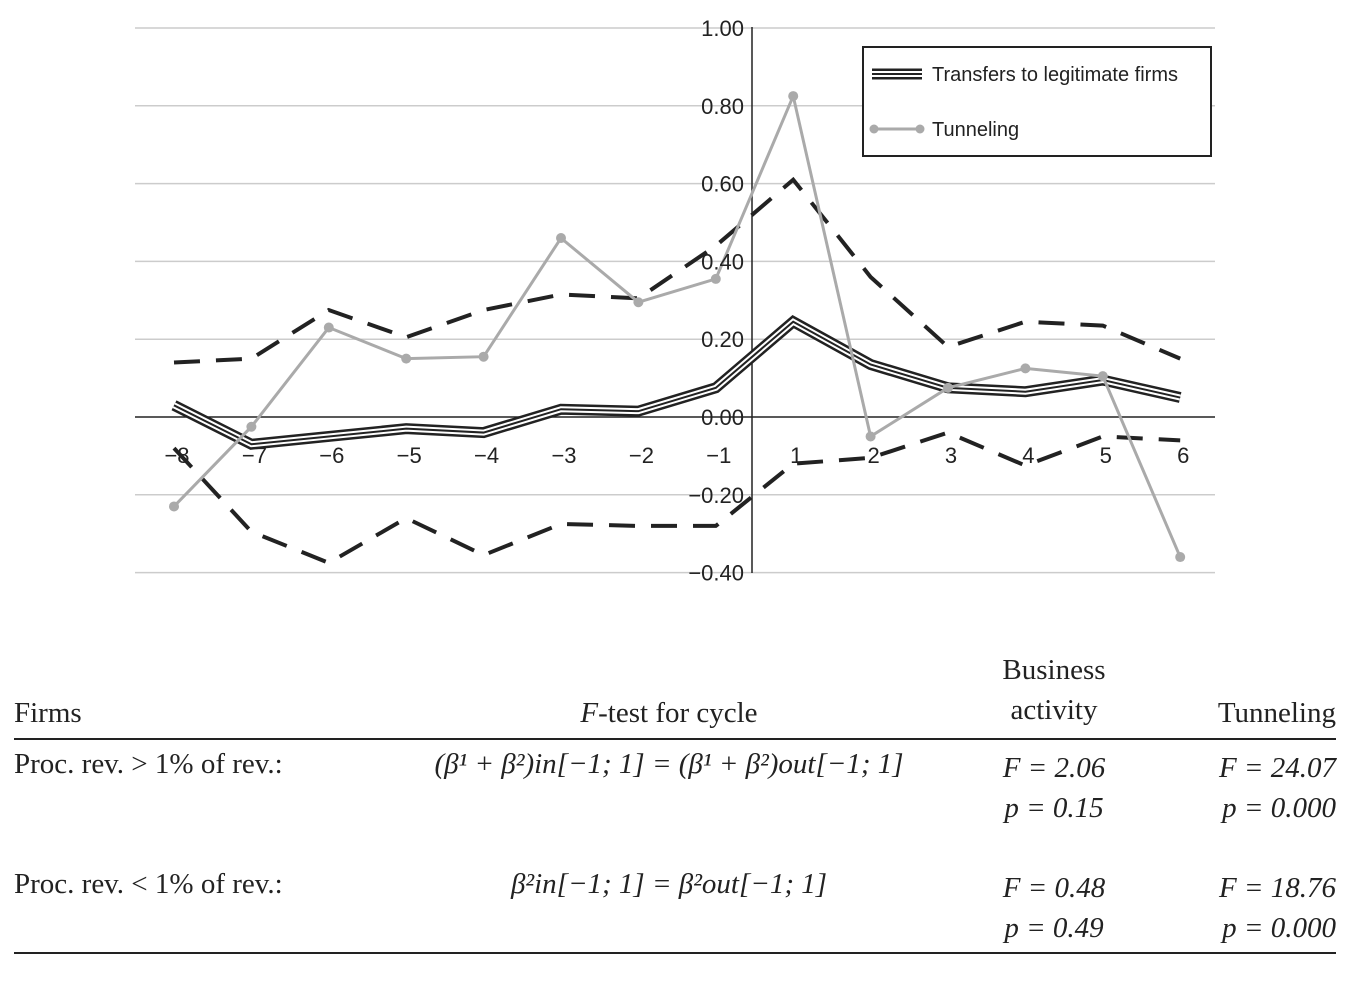 This screenshot has height=982, width=1348. Describe the element at coordinates (796, 455) in the screenshot. I see `x-tick-label: 1` at that location.